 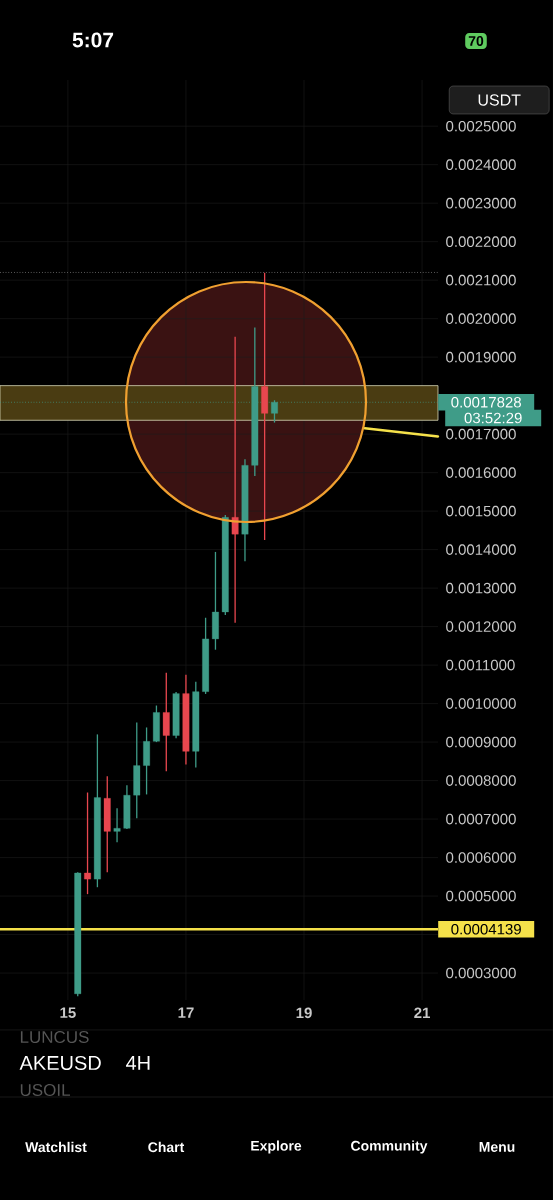 What do you see at coordinates (186, 1012) in the screenshot?
I see `x-tick-label: 17` at bounding box center [186, 1012].